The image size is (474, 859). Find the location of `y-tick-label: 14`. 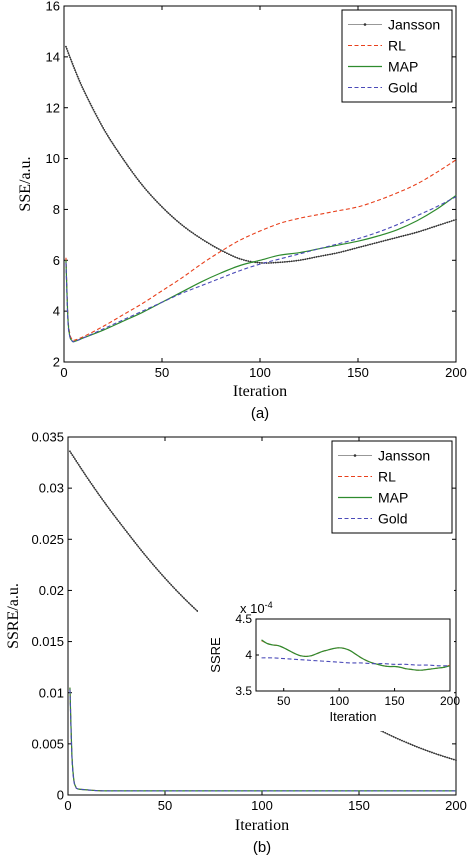

y-tick-label: 14 is located at coordinates (53, 56).